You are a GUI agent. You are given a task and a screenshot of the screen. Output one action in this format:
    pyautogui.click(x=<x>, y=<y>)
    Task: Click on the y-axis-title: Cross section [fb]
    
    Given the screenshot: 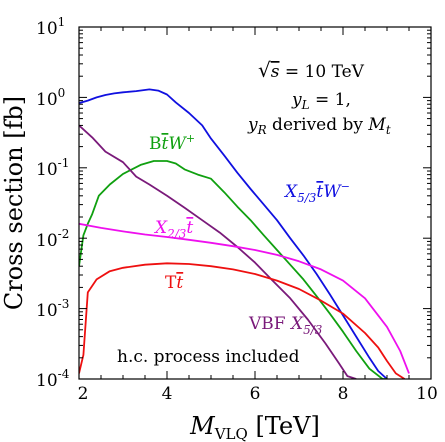 What is the action you would take?
    pyautogui.click(x=14, y=203)
    